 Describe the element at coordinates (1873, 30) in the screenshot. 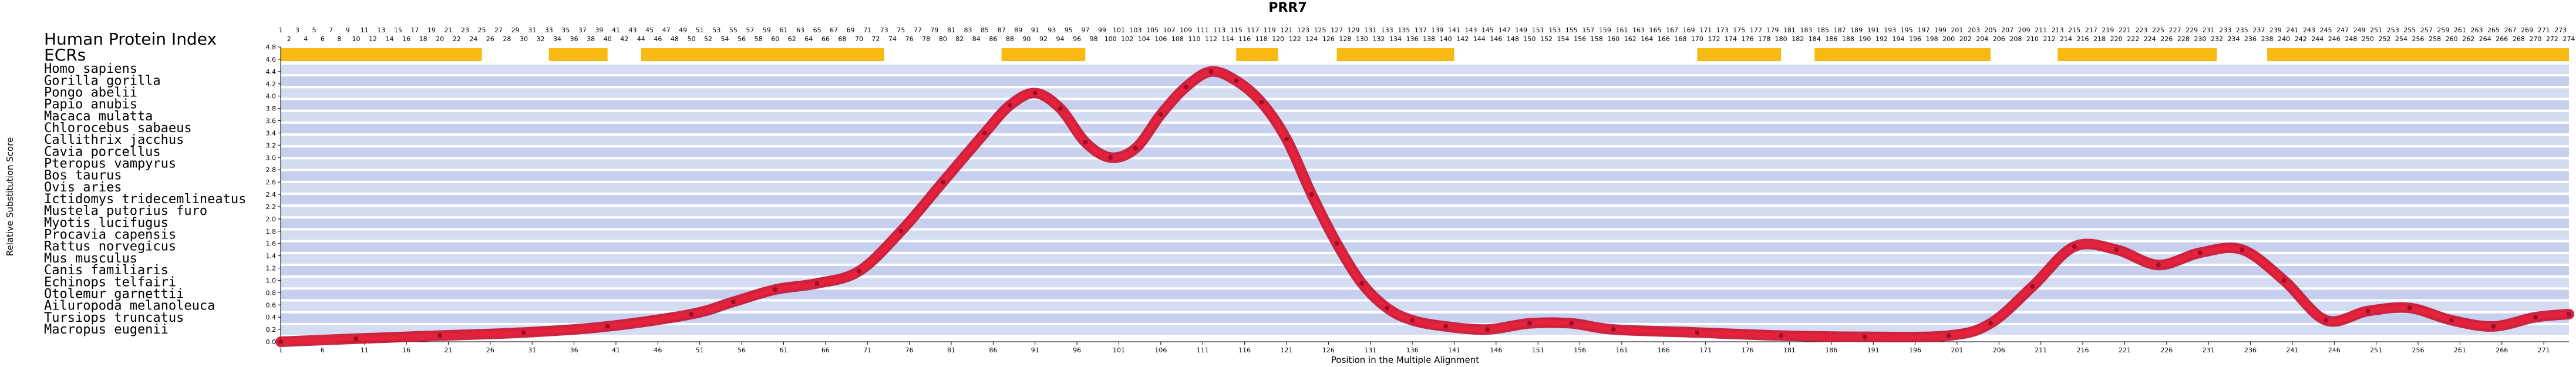

I see `protein-index-number: 191` at that location.